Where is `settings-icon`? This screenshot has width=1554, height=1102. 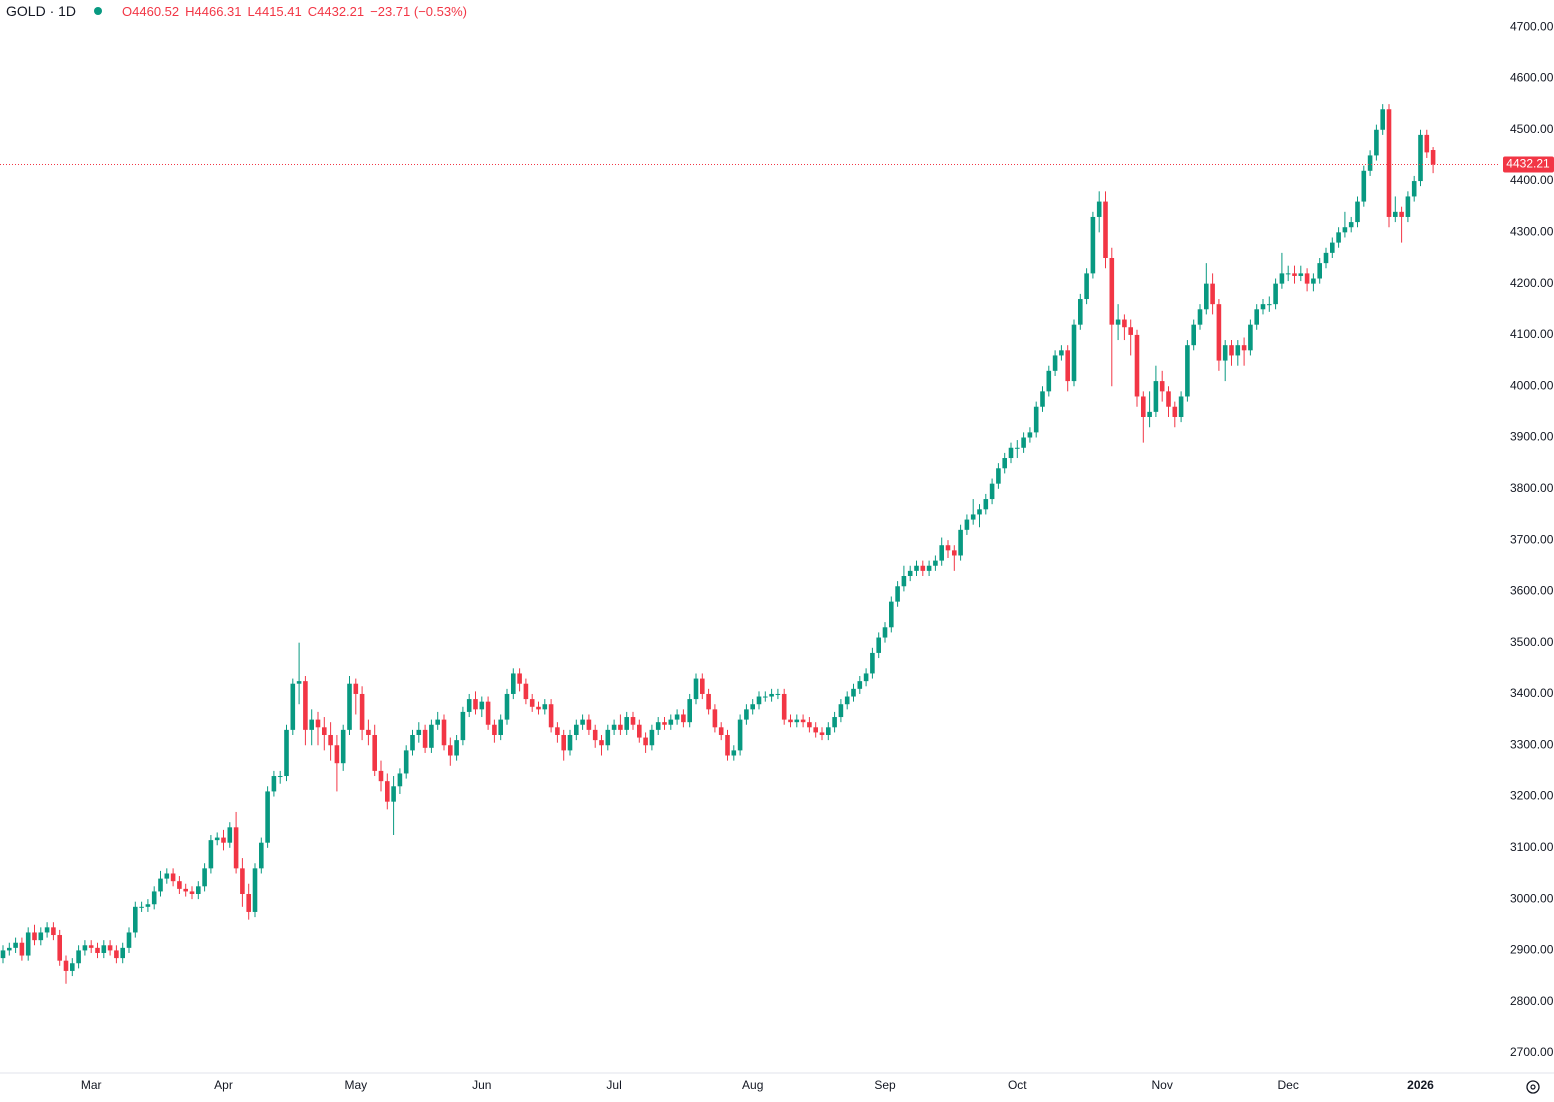 settings-icon is located at coordinates (1533, 1087).